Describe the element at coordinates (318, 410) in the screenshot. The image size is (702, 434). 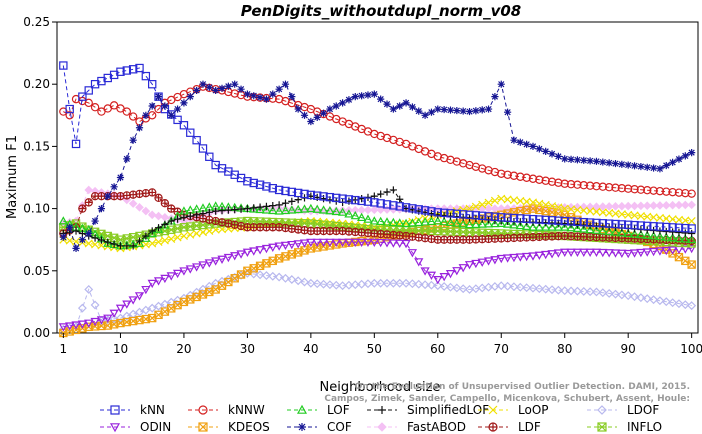
I see `legend-item-lof: LOF` at that location.